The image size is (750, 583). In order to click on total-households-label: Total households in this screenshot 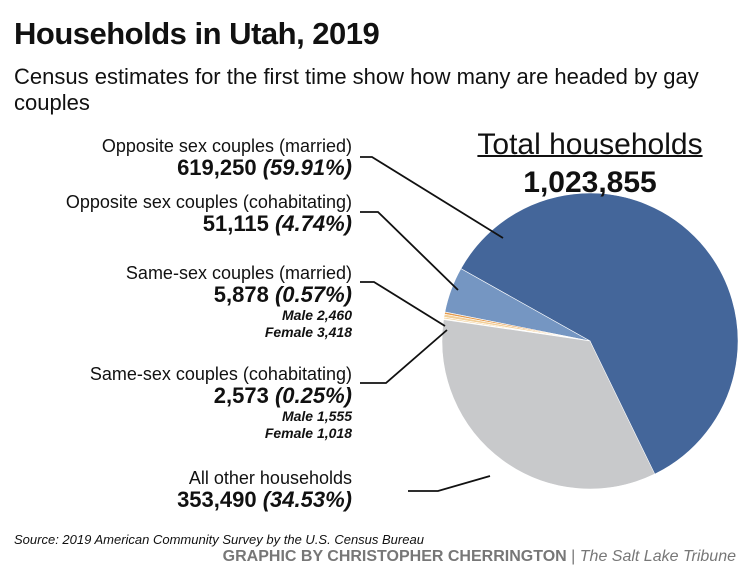, I will do `click(590, 144)`.